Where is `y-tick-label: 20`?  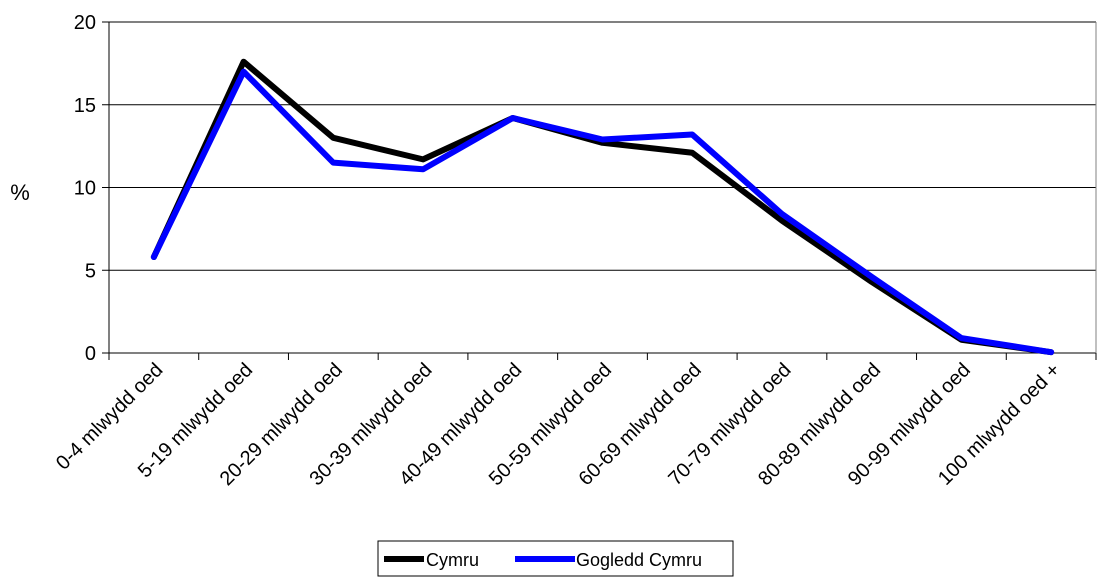
y-tick-label: 20 is located at coordinates (85, 23).